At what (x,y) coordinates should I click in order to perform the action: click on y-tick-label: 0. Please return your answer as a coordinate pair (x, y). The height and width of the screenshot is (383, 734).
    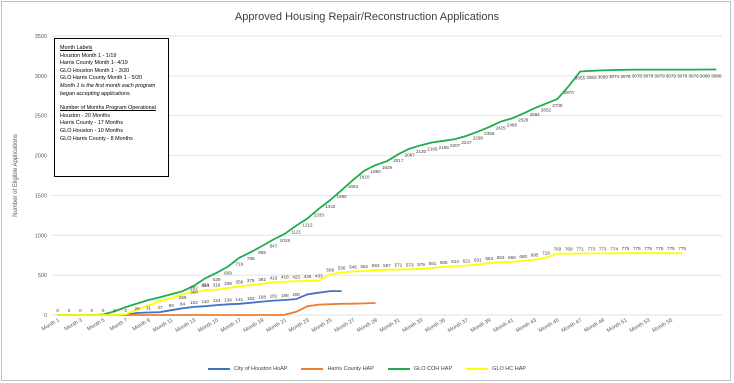
    Looking at the image, I should click on (45, 316).